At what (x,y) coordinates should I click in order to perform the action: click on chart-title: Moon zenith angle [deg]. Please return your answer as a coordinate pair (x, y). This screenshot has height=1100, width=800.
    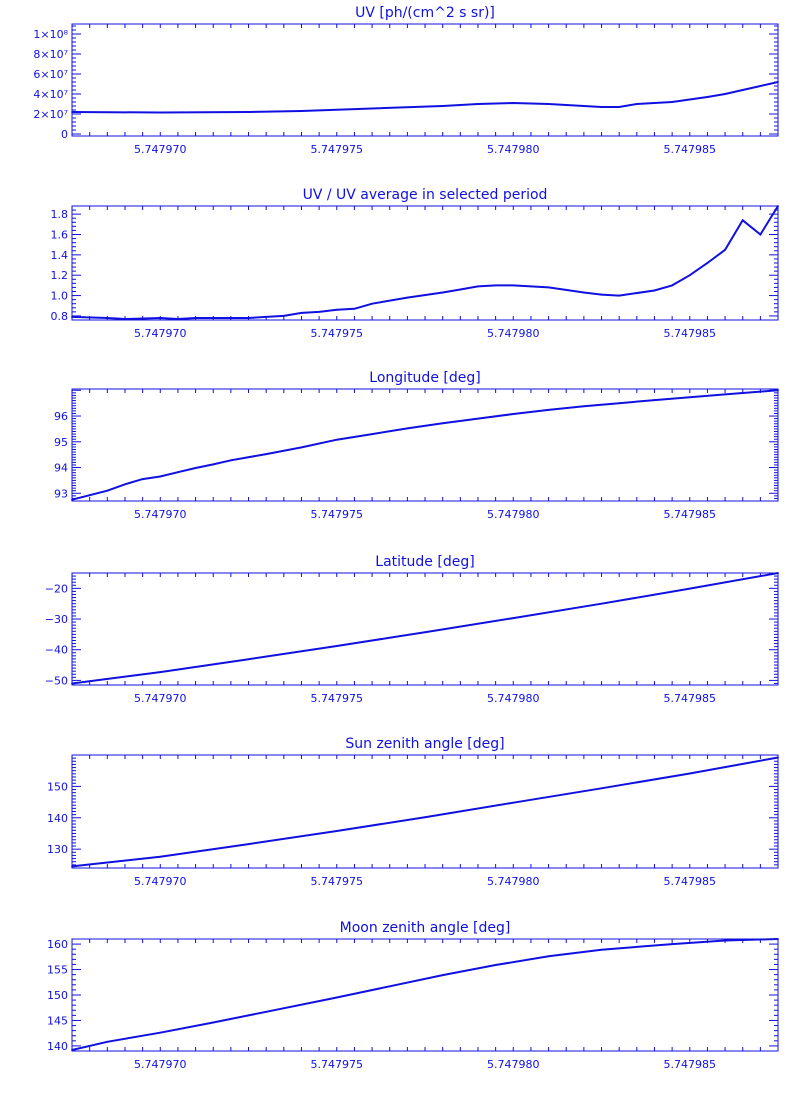
    Looking at the image, I should click on (425, 928).